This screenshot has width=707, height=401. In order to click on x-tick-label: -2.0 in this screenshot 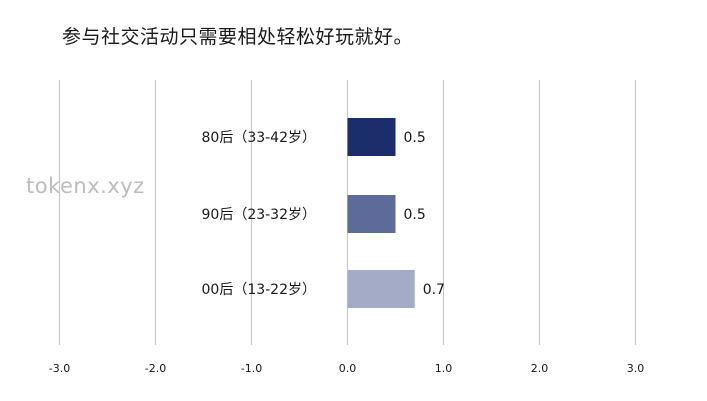, I will do `click(155, 368)`.